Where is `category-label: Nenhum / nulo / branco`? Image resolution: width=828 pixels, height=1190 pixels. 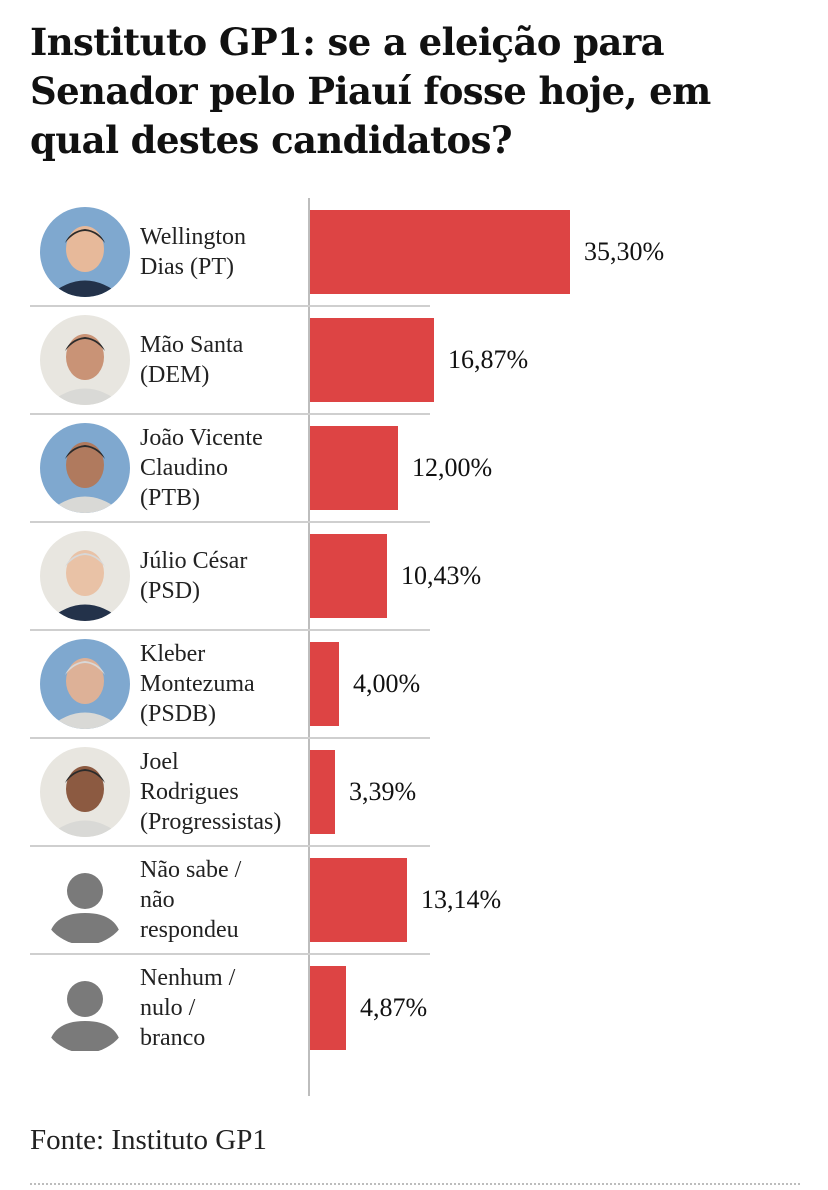
category-label: Nenhum / nulo / branco is located at coordinates (188, 1008).